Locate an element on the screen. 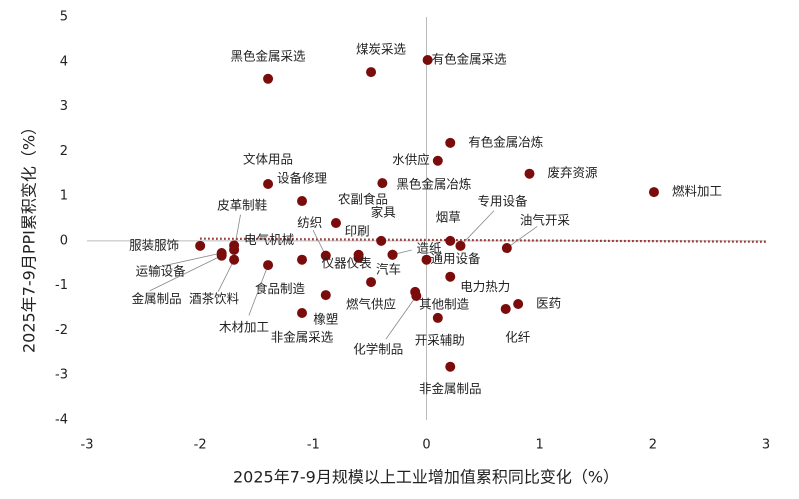 The width and height of the screenshot is (799, 499). y-tick-label: 5 is located at coordinates (64, 17).